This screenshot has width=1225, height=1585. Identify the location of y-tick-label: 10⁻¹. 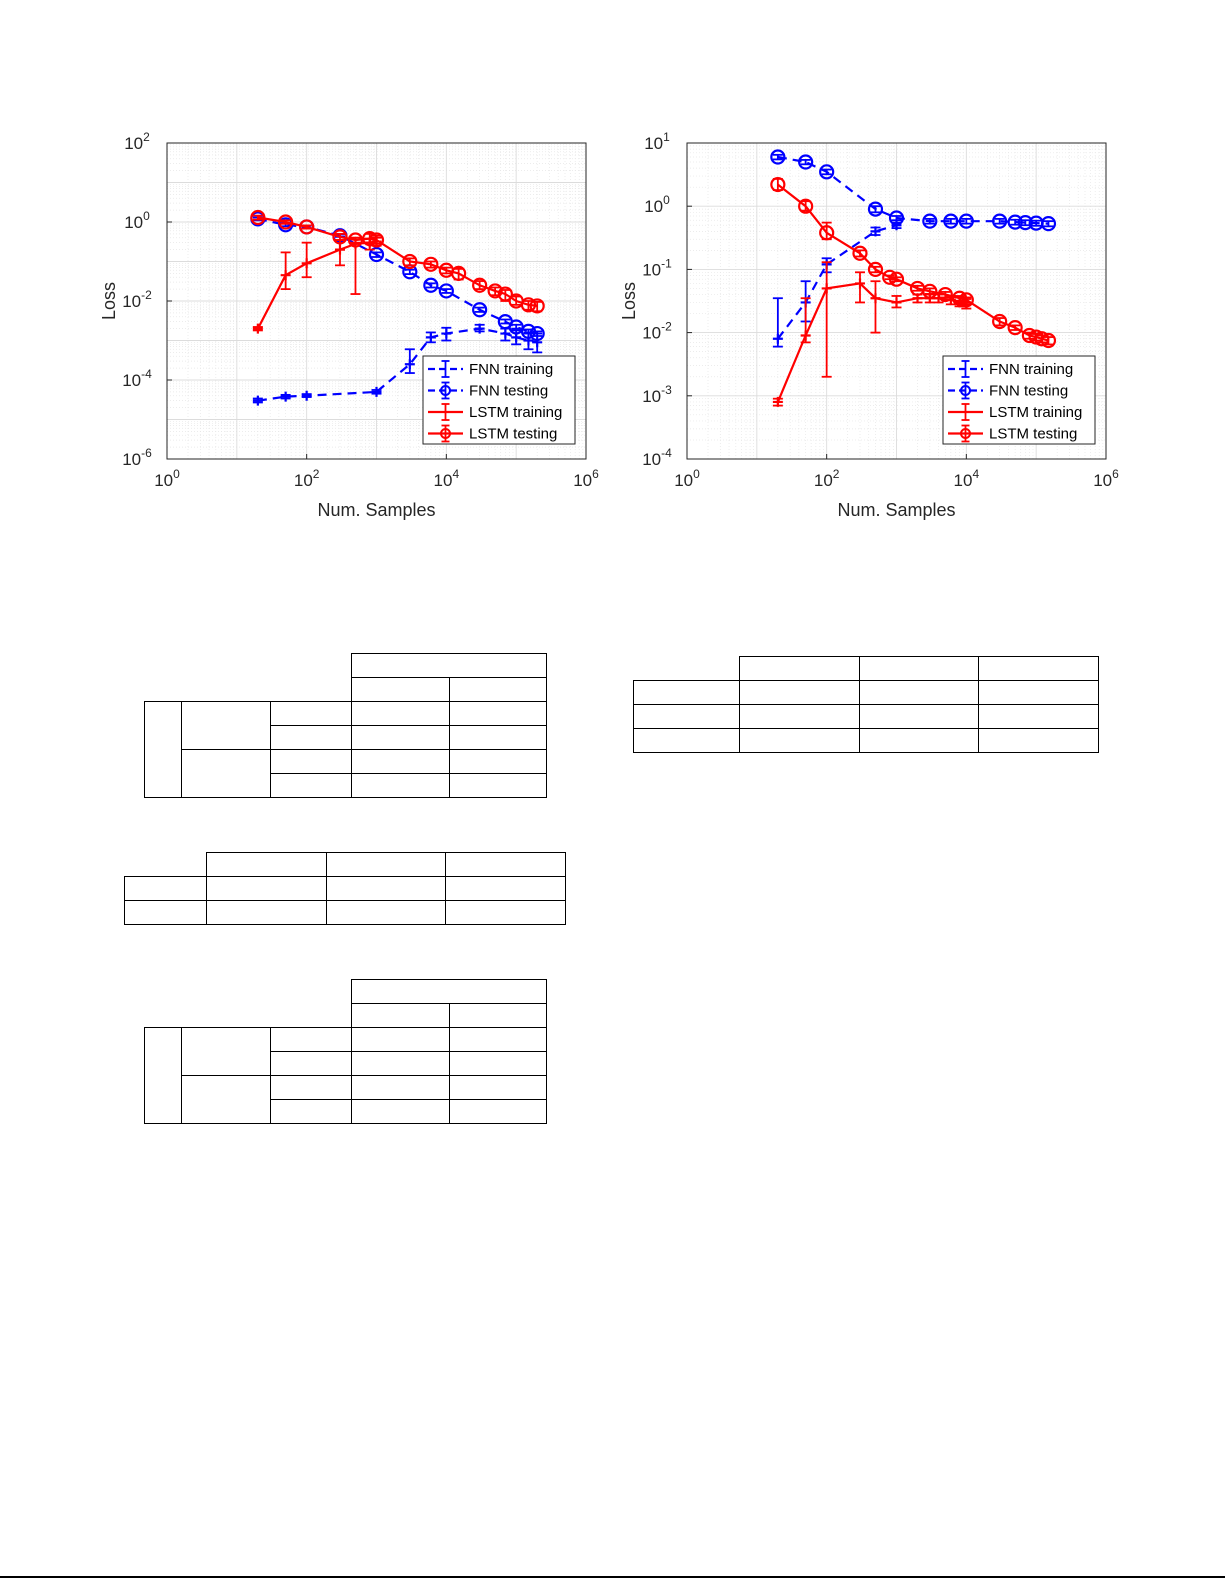
(657, 267).